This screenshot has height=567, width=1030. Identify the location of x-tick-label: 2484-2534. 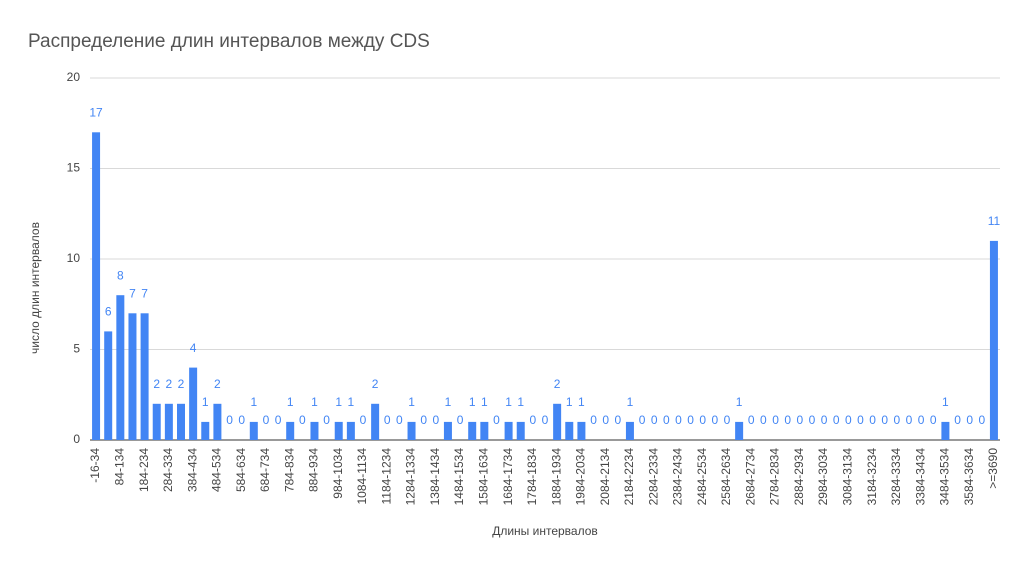
(702, 477).